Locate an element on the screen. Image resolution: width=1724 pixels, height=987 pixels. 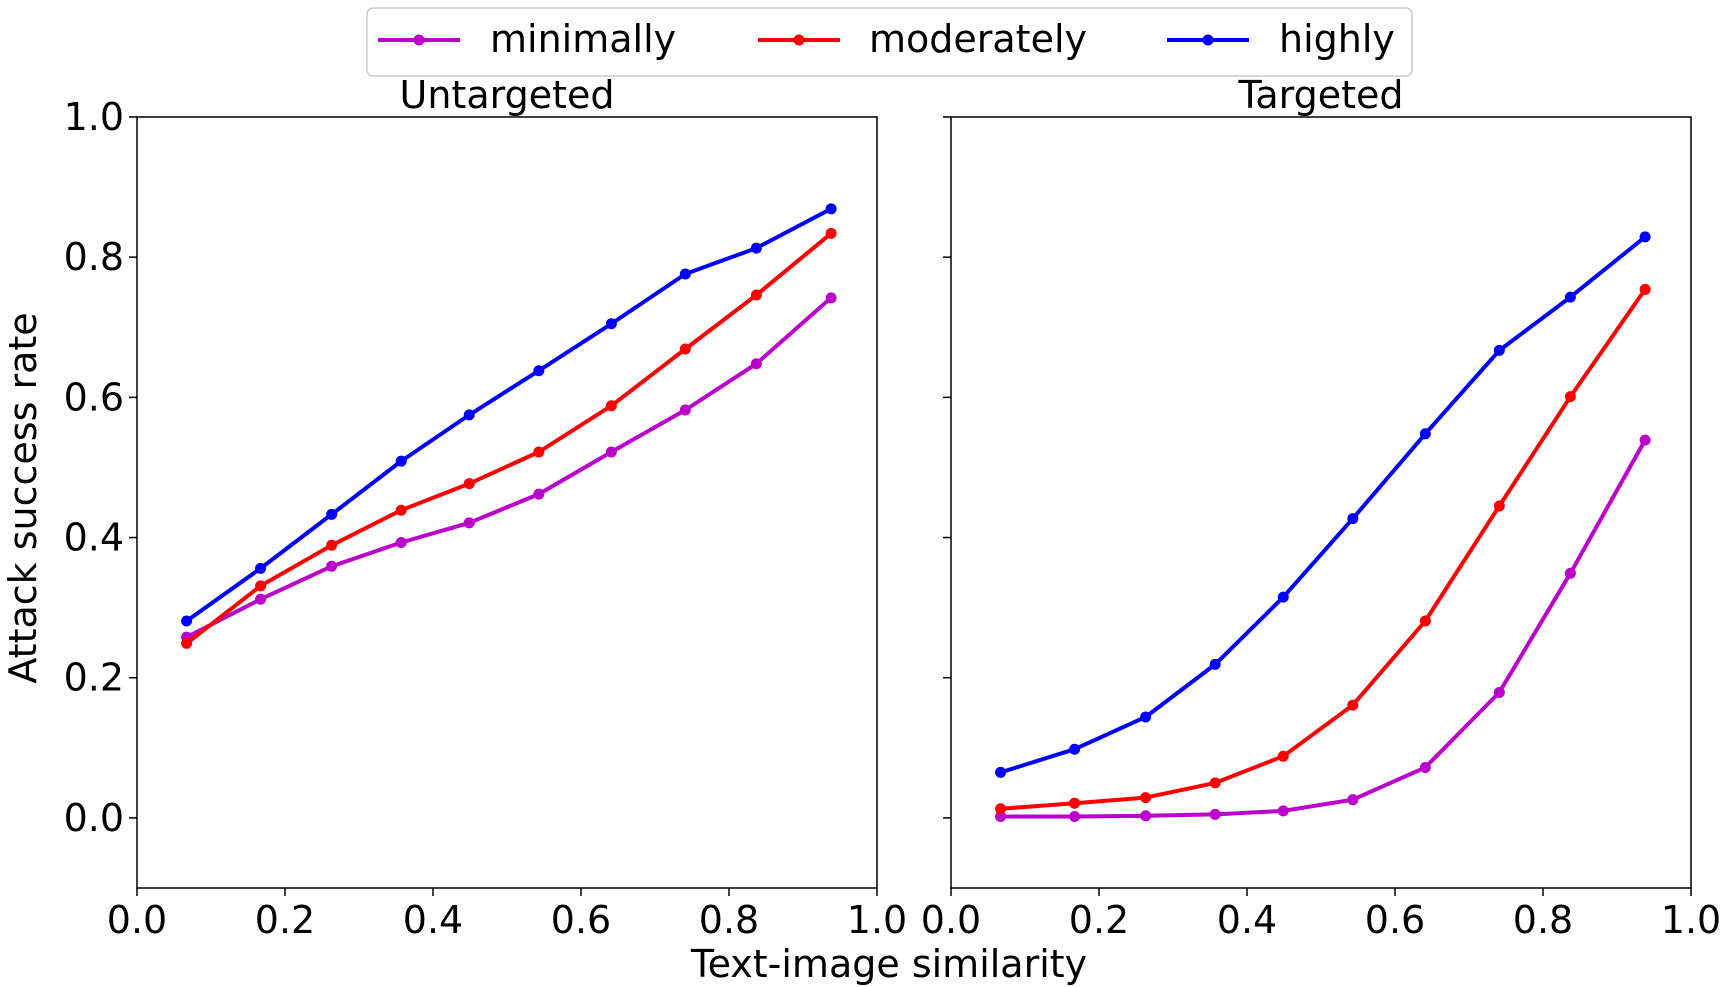
targeted-x-tick-label: 0.2 is located at coordinates (1099, 920).